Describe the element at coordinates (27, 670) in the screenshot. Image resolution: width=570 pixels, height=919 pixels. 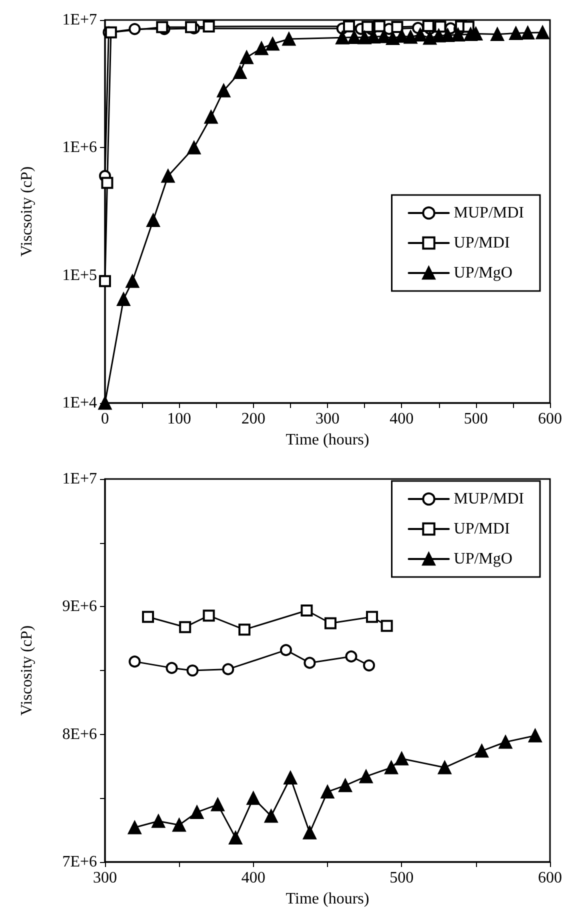
I see `y-axis-title: Viscosity (cP)` at that location.